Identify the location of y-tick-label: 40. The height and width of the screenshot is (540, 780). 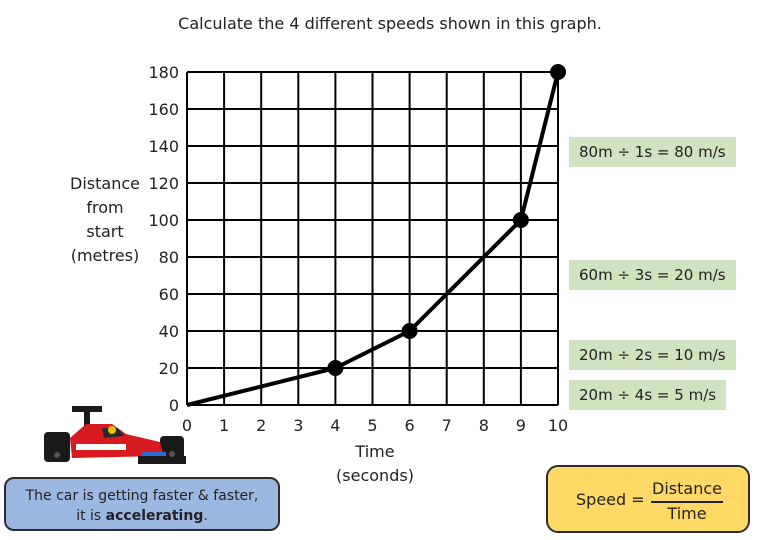
(169, 331).